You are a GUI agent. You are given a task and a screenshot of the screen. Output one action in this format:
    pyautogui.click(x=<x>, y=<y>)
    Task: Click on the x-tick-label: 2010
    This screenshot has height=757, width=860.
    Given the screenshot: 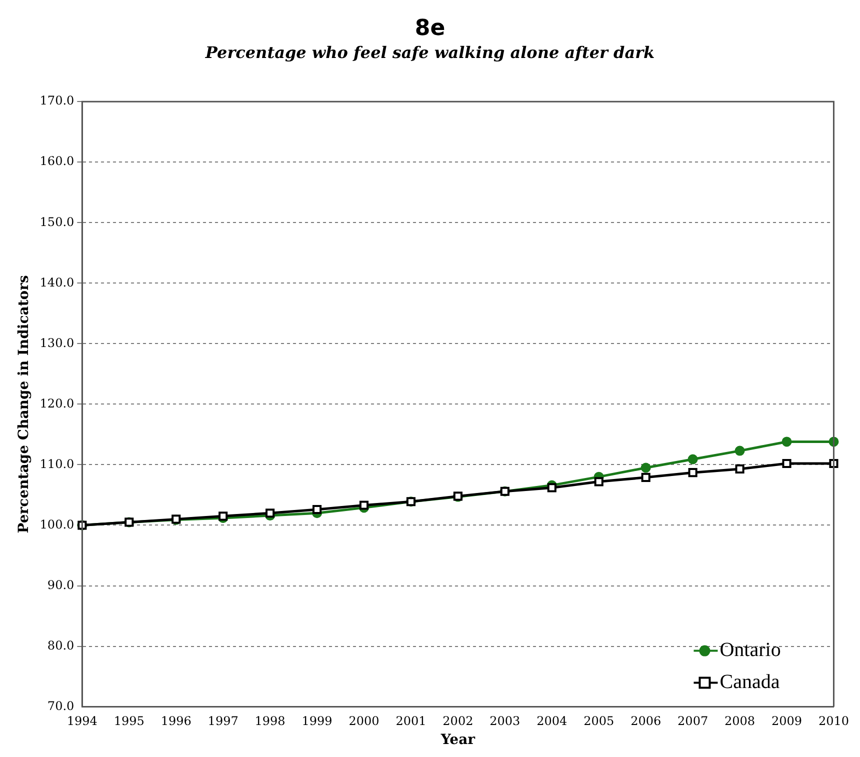 What is the action you would take?
    pyautogui.click(x=834, y=721)
    